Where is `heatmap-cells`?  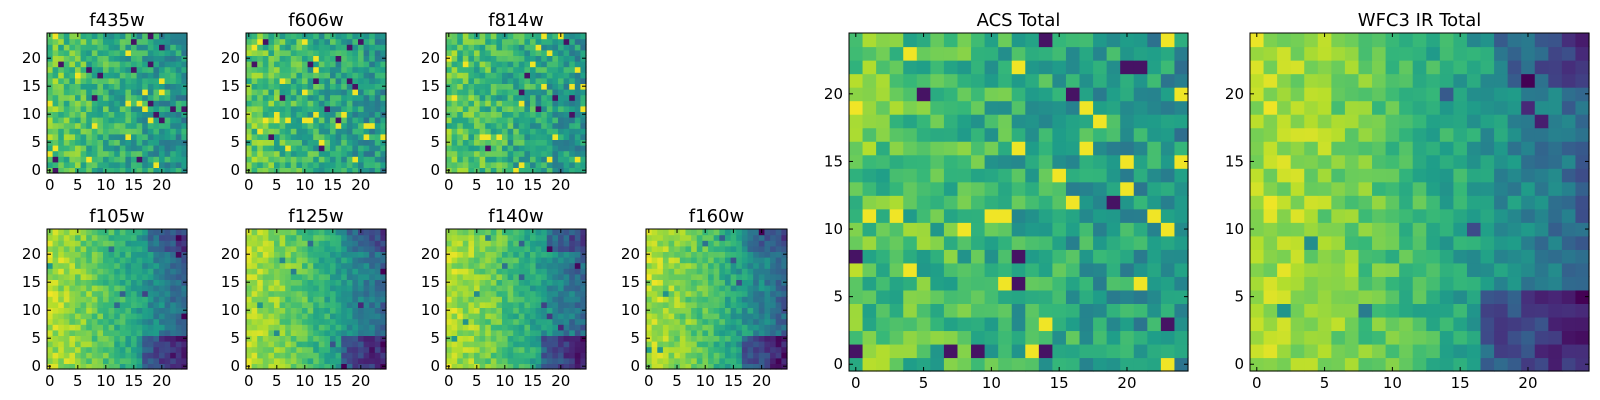
heatmap-cells is located at coordinates (316, 103).